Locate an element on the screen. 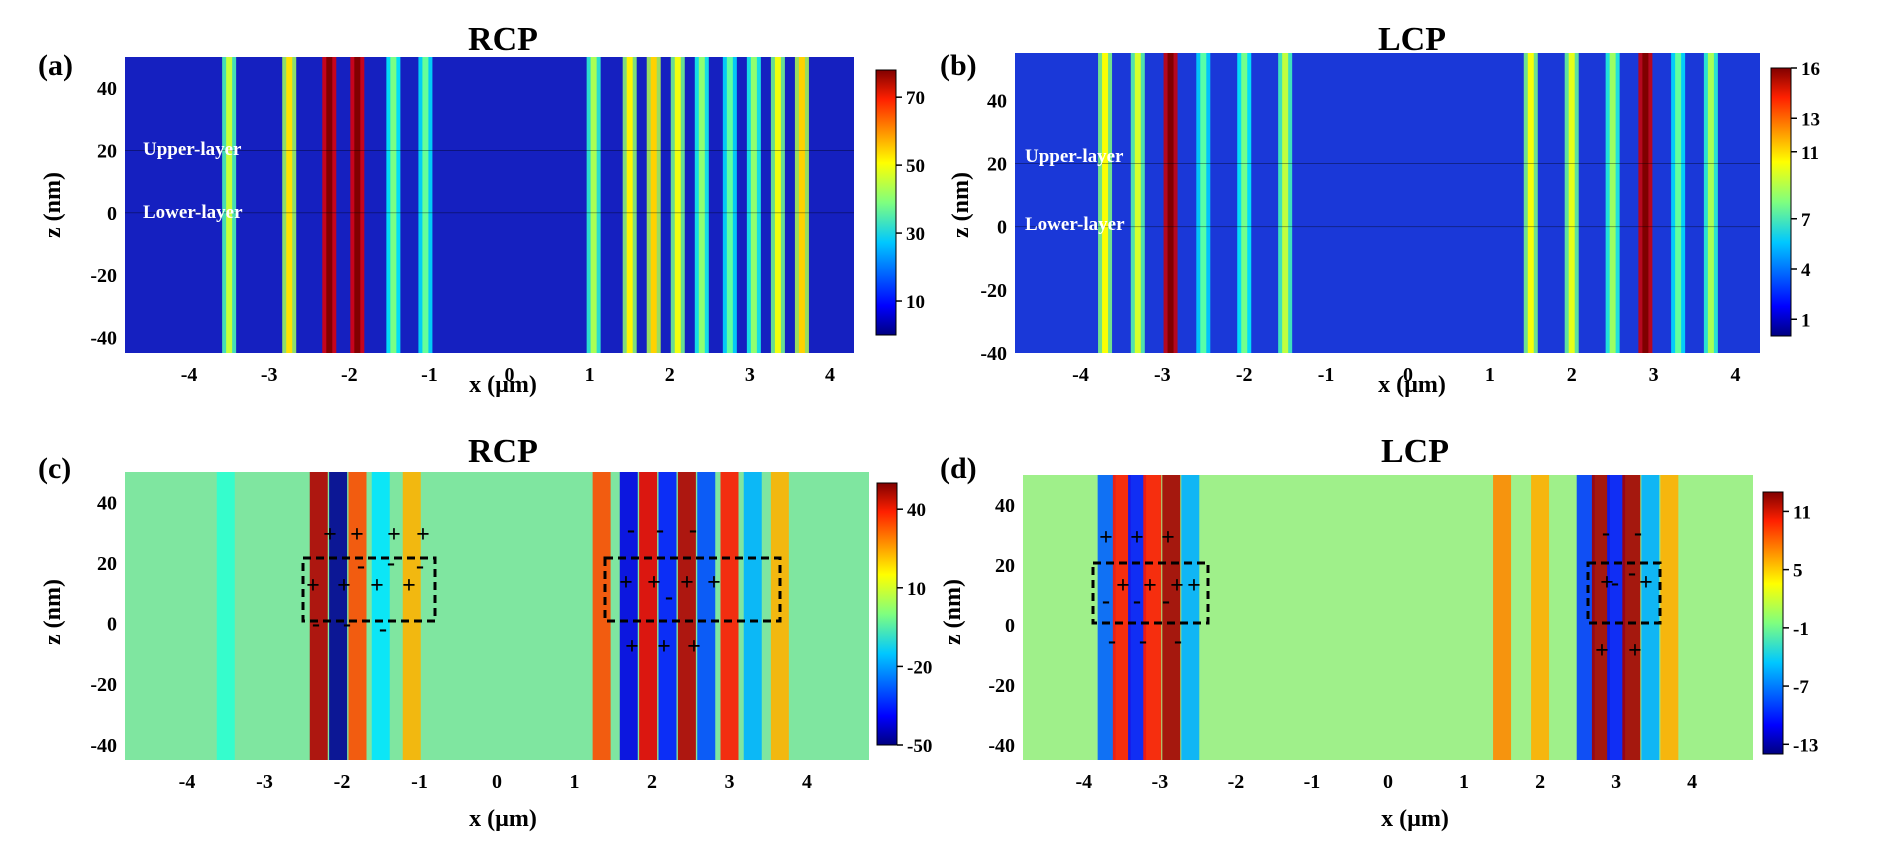  x-tick-label: 3 is located at coordinates (1654, 375).